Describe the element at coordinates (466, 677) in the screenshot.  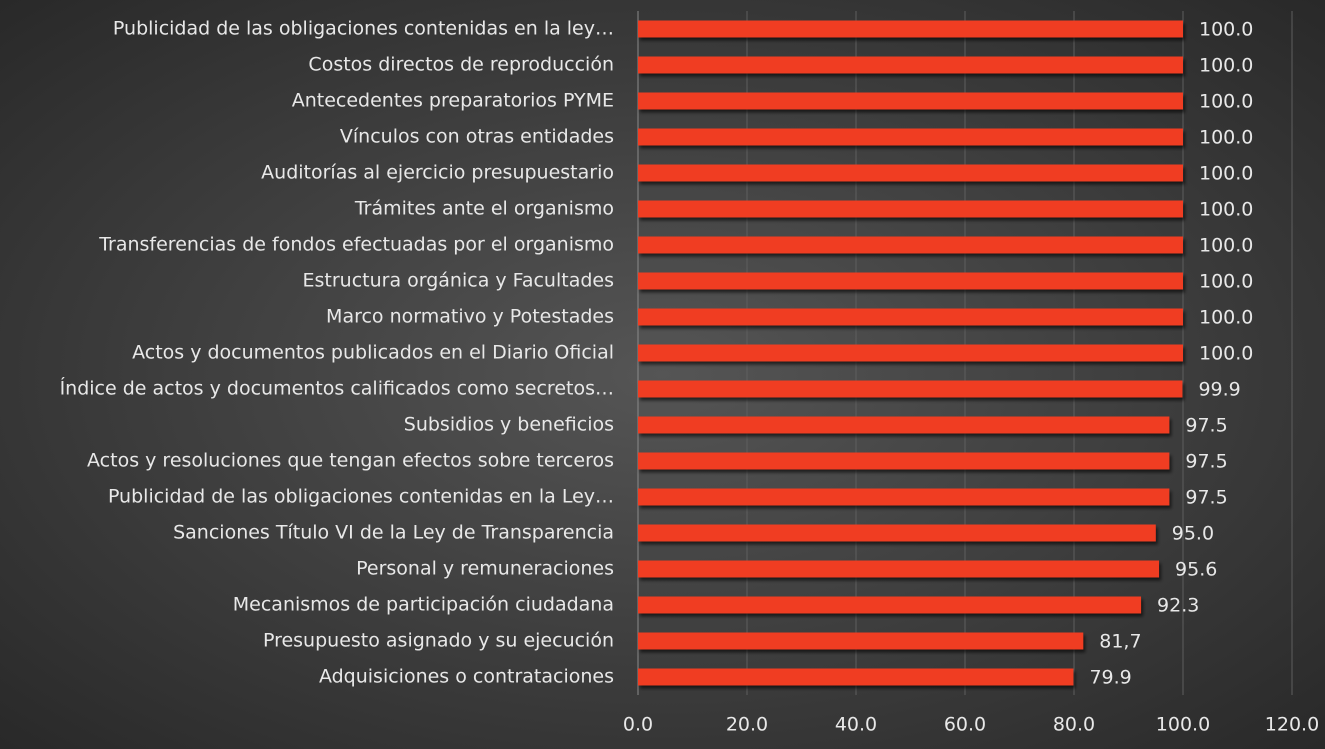
I see `y-tick-label: Adquisiciones o contrataciones` at that location.